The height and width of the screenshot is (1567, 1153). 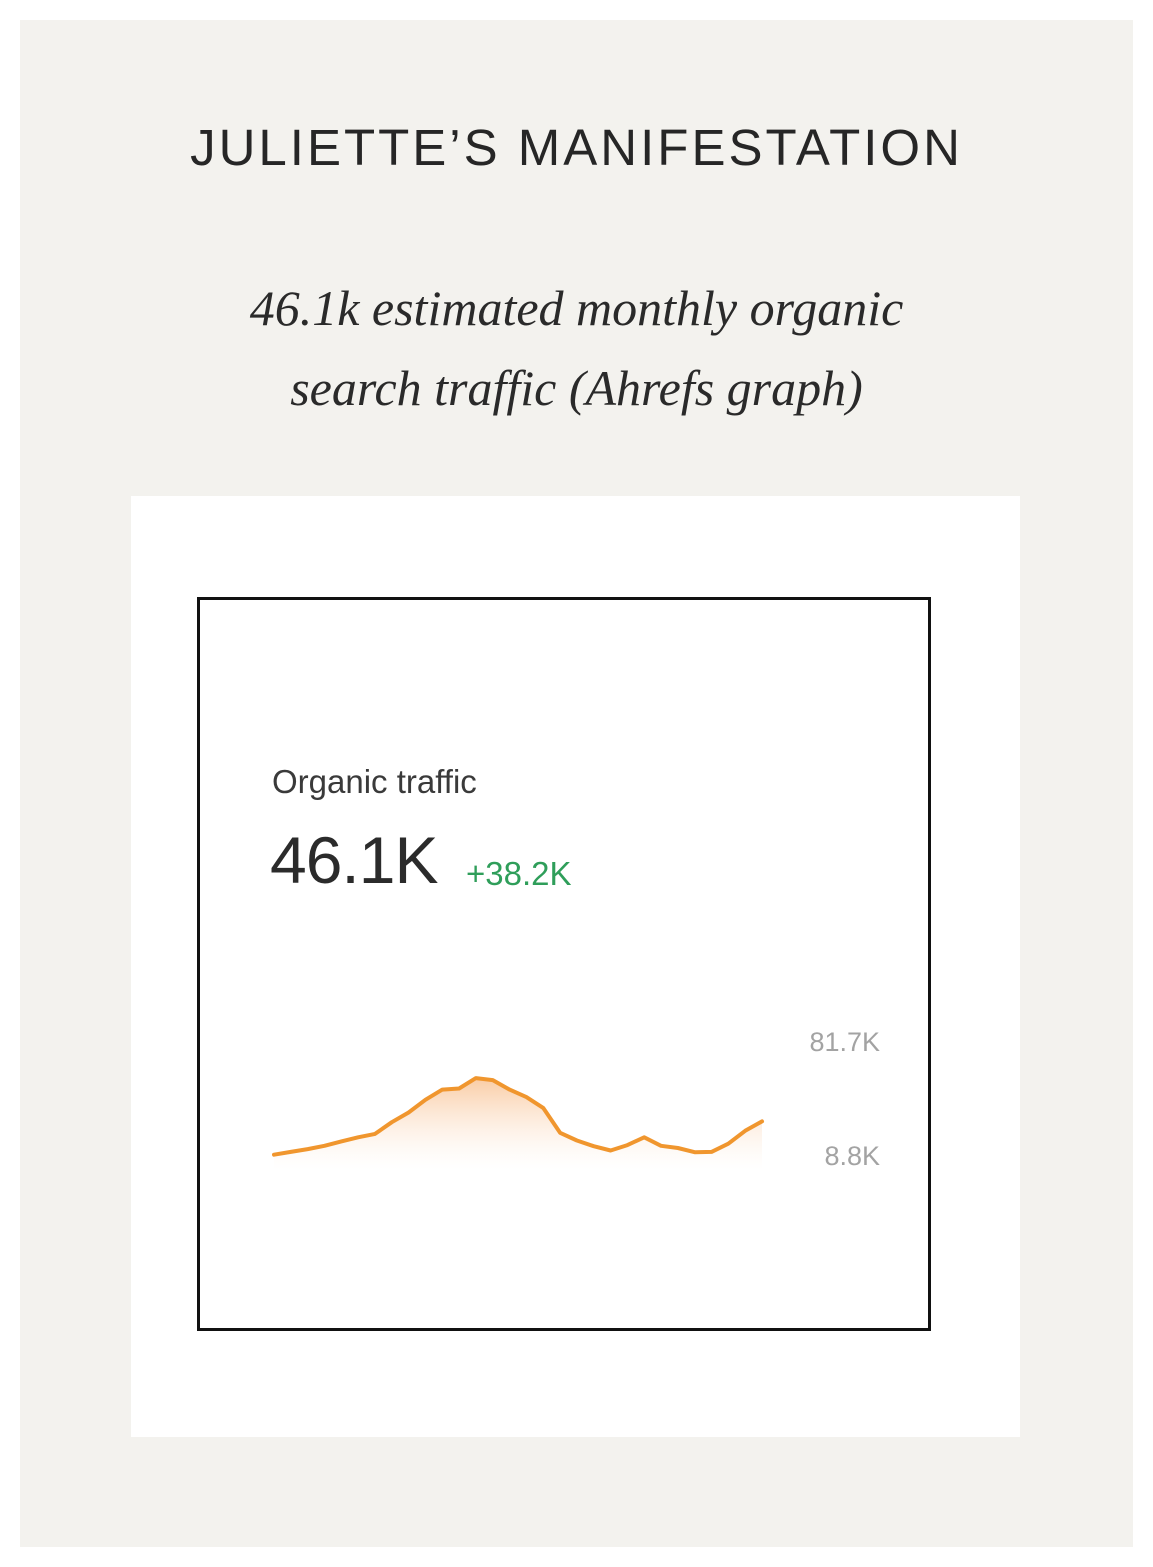 I want to click on metric-label: Organic traffic, so click(x=374, y=781).